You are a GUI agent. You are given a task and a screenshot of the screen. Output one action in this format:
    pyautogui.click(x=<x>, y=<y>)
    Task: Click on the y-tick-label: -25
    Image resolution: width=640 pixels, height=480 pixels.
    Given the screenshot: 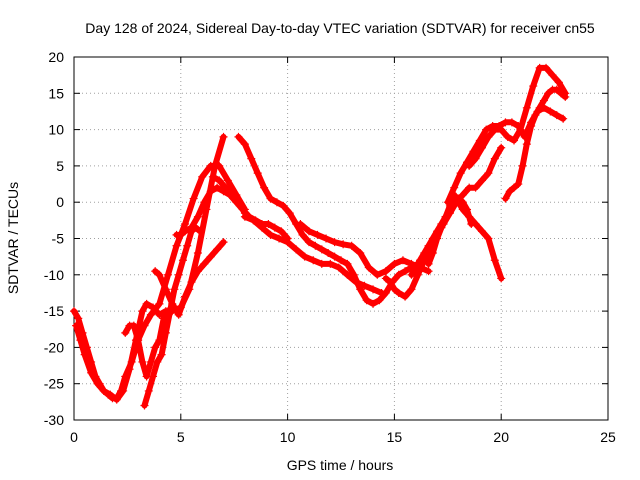 What is the action you would take?
    pyautogui.click(x=54, y=384)
    